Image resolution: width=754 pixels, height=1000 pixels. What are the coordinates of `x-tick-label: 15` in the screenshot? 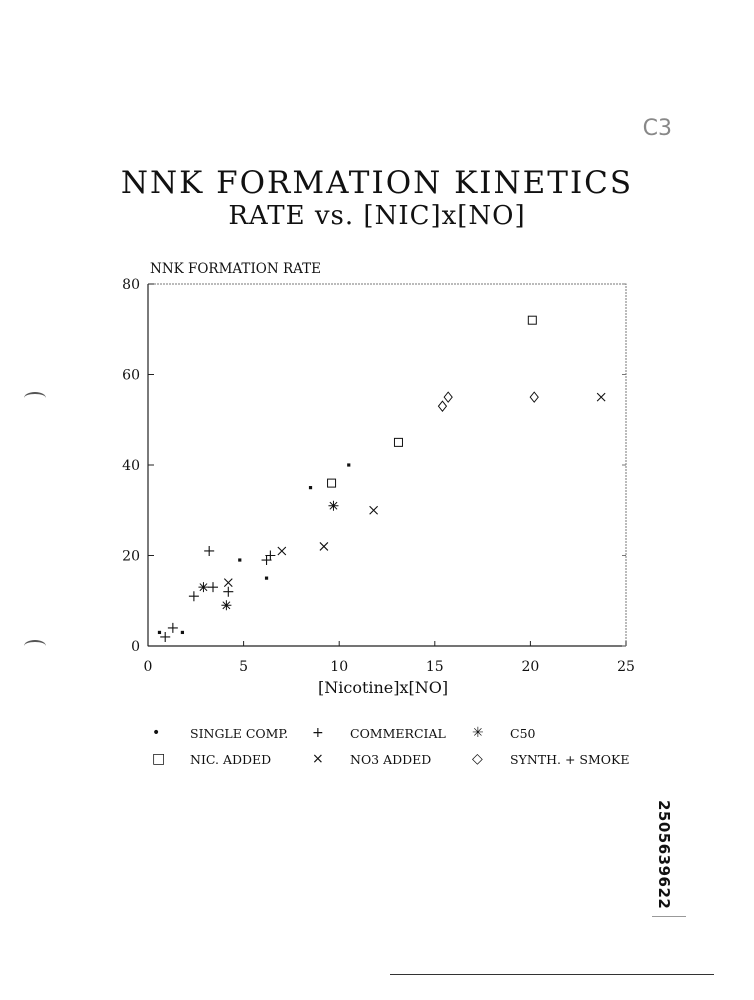 It's located at (435, 667).